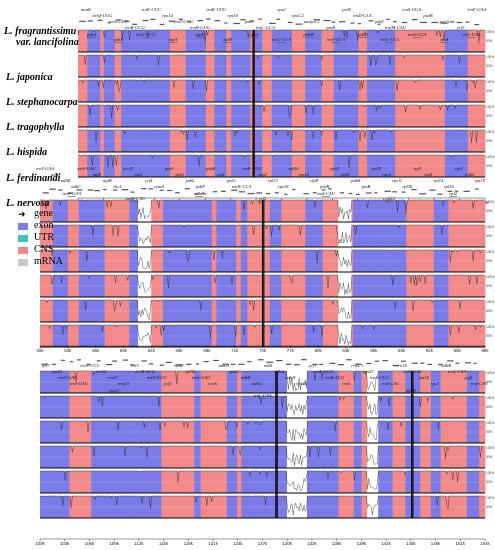 This screenshot has height=550, width=495. What do you see at coordinates (480, 383) in the screenshot?
I see `gene-label: trnI-CAU` at bounding box center [480, 383].